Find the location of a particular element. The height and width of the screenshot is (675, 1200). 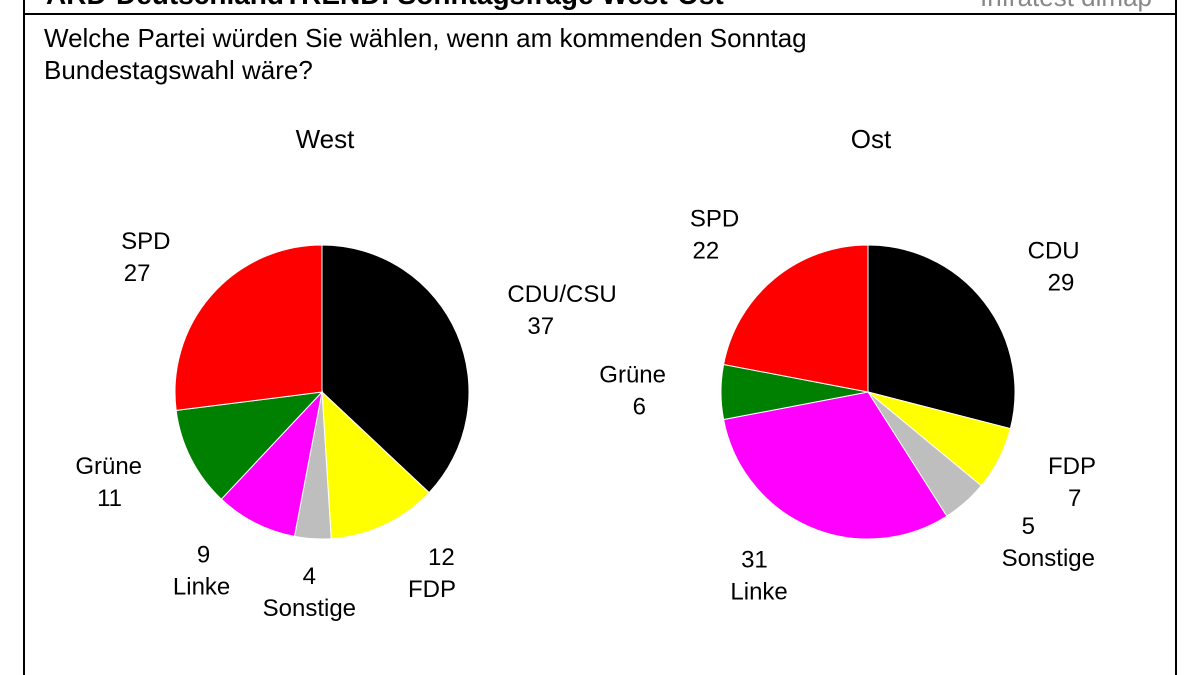

value-label: 11 is located at coordinates (109, 498).